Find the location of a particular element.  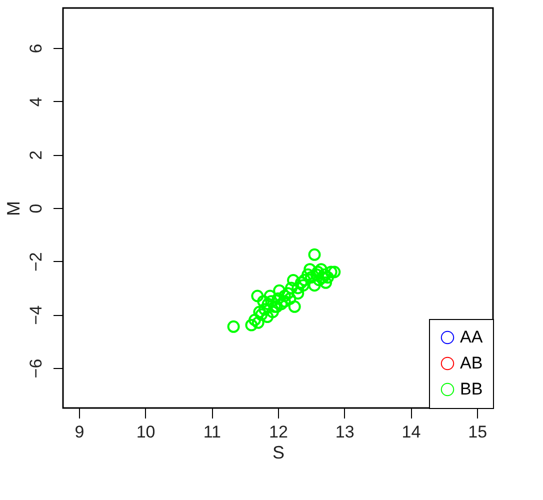

y-tick-label: 2 is located at coordinates (36, 155).